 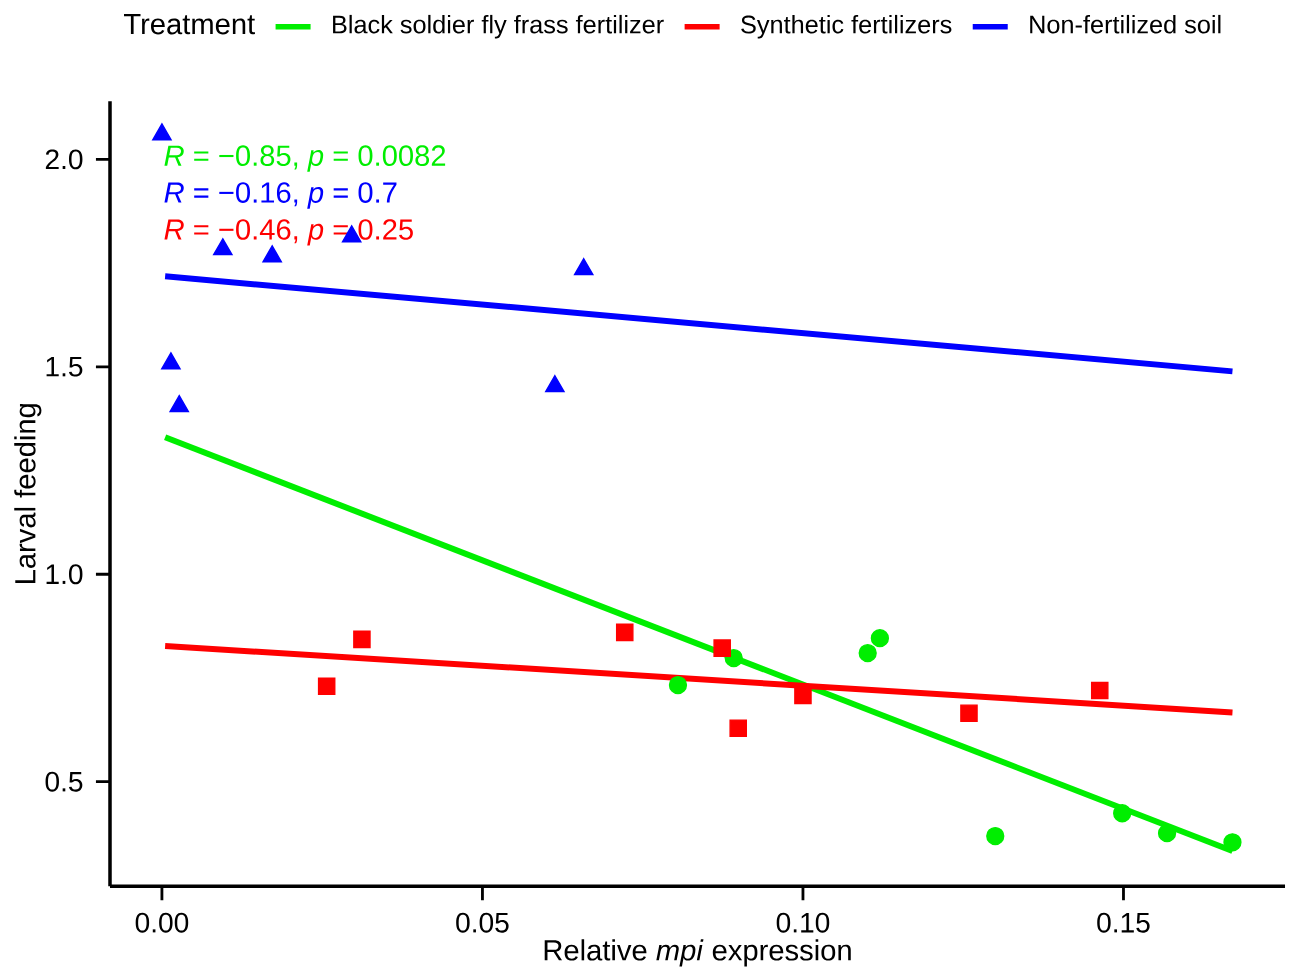 I want to click on legend-label: Synthetic fertilizers, so click(x=846, y=26).